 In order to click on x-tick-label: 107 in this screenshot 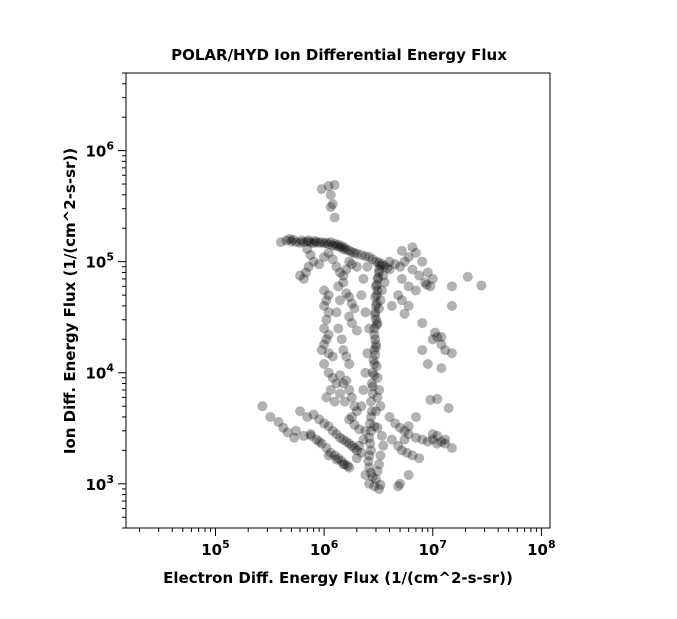, I will do `click(433, 548)`.